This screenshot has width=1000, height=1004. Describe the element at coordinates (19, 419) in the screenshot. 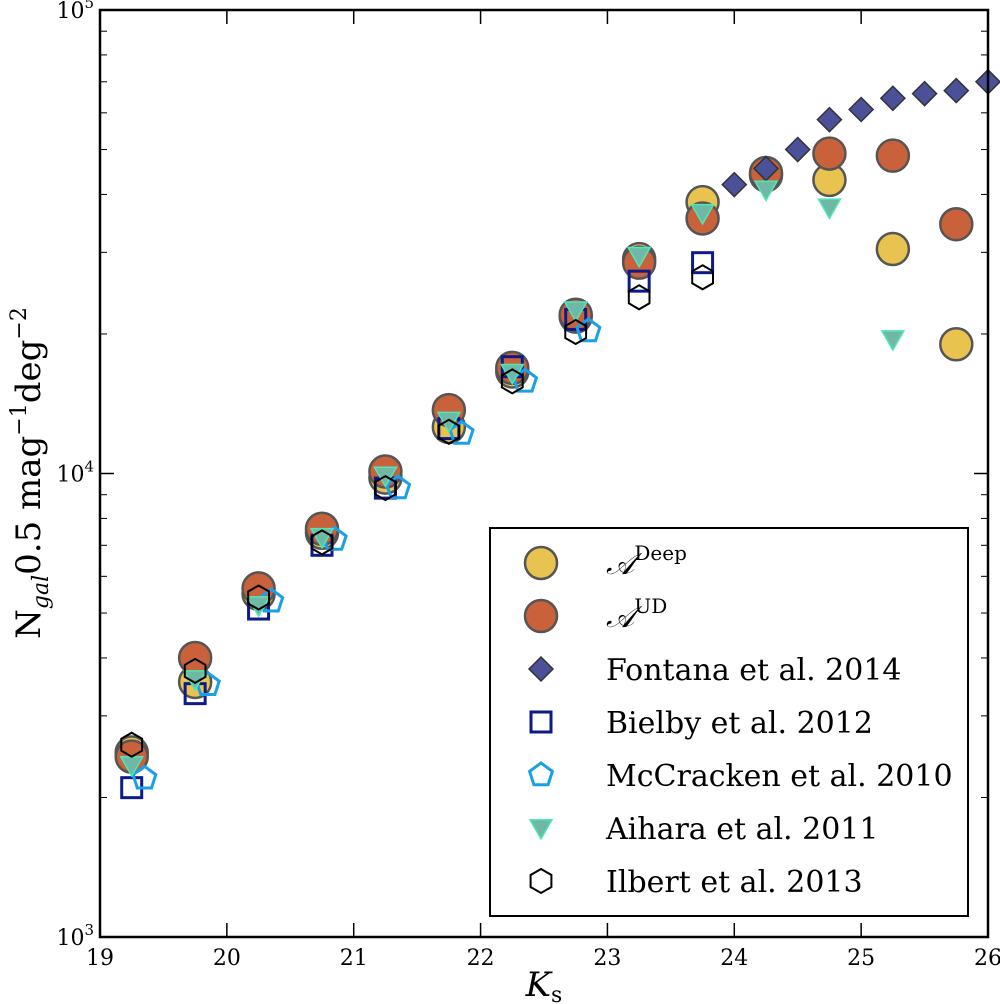

I see `y-axis-label-exp1: −1` at that location.